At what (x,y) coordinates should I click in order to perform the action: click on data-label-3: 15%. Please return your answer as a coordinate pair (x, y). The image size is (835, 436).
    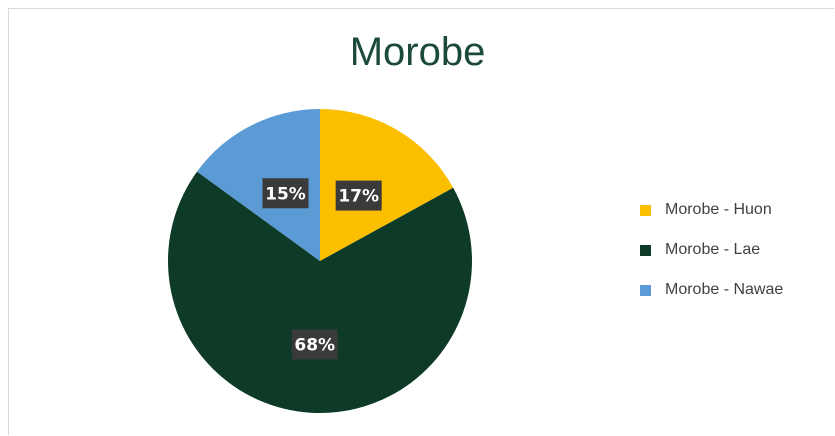
    Looking at the image, I should click on (285, 193).